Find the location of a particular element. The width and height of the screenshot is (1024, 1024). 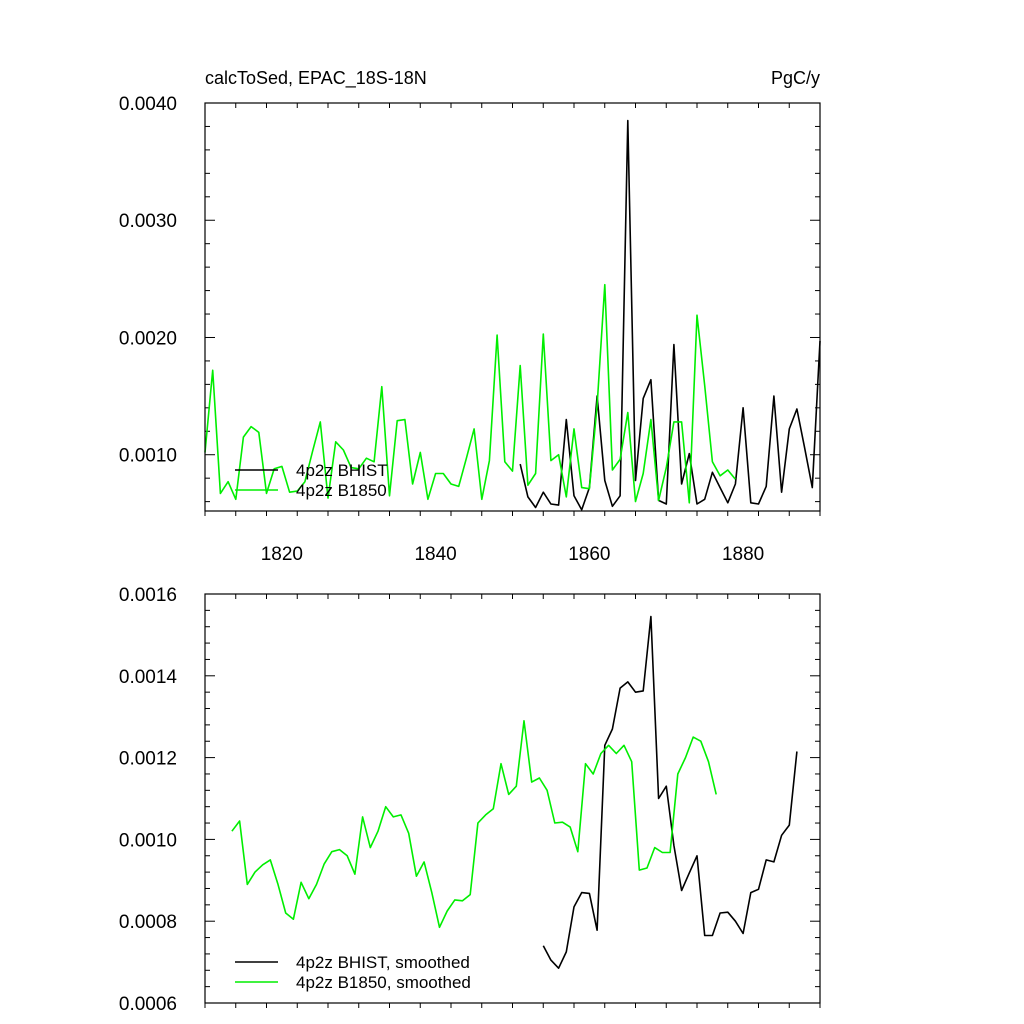

top-series-line-b1850 is located at coordinates (470, 393).